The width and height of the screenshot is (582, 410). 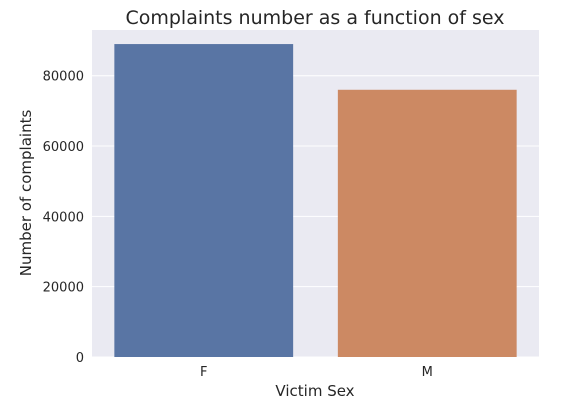 What do you see at coordinates (314, 391) in the screenshot?
I see `x-axis-label: Victim Sex` at bounding box center [314, 391].